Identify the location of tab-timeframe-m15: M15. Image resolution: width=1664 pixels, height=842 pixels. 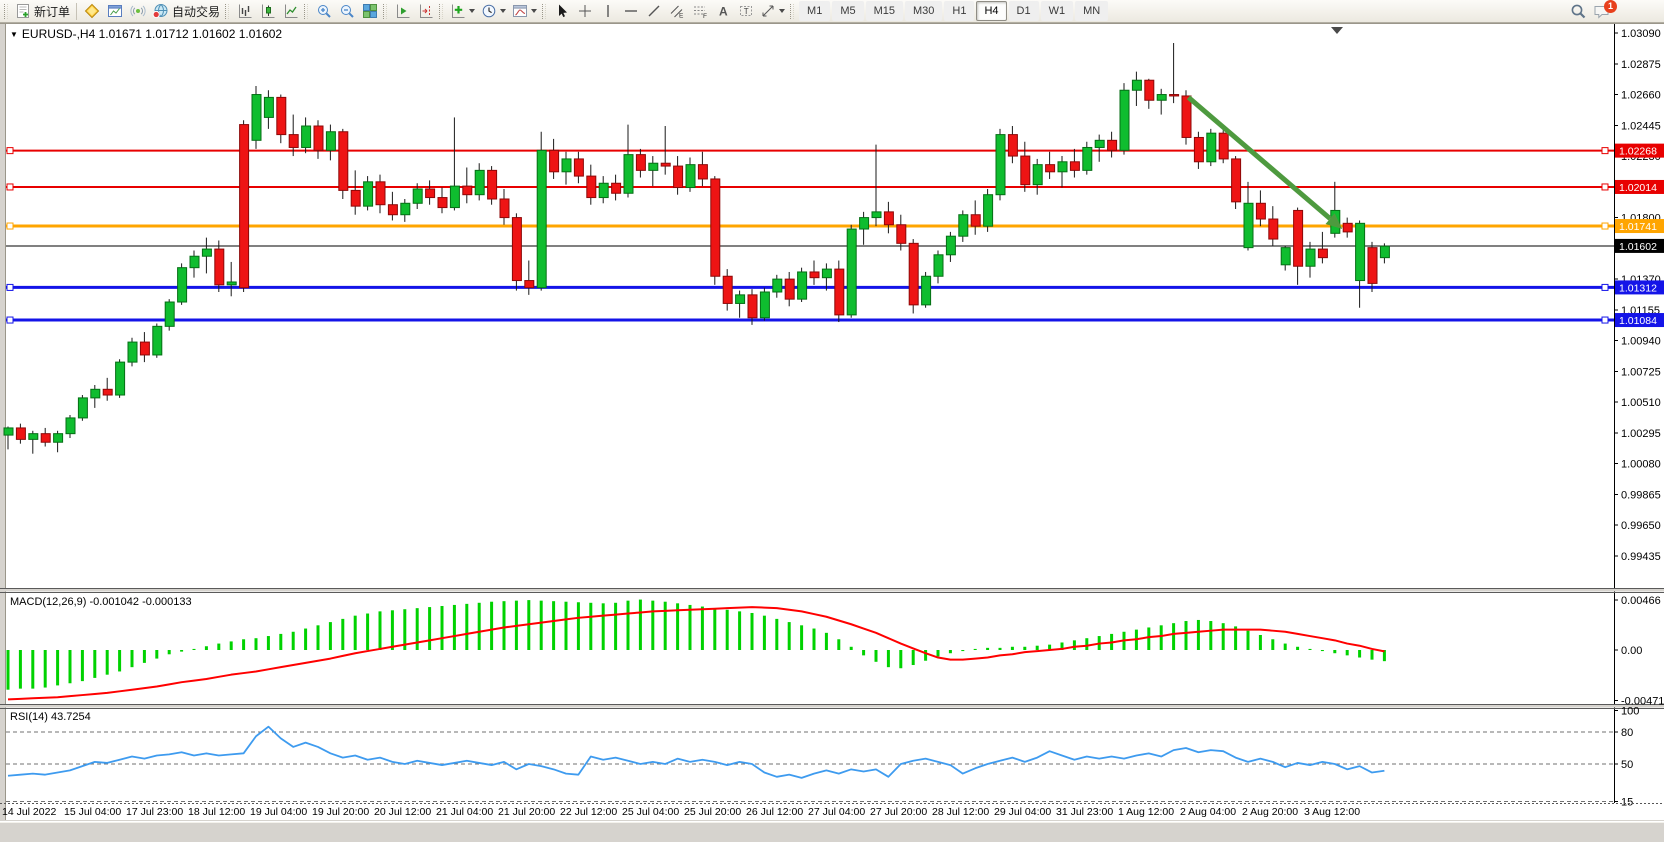
(884, 11).